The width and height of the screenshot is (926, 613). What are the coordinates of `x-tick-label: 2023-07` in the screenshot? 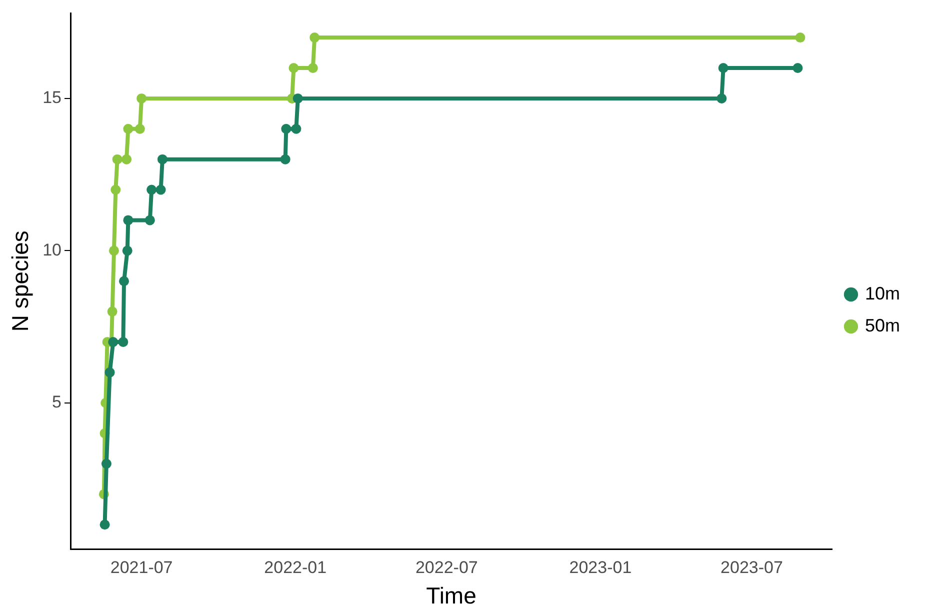 It's located at (751, 567).